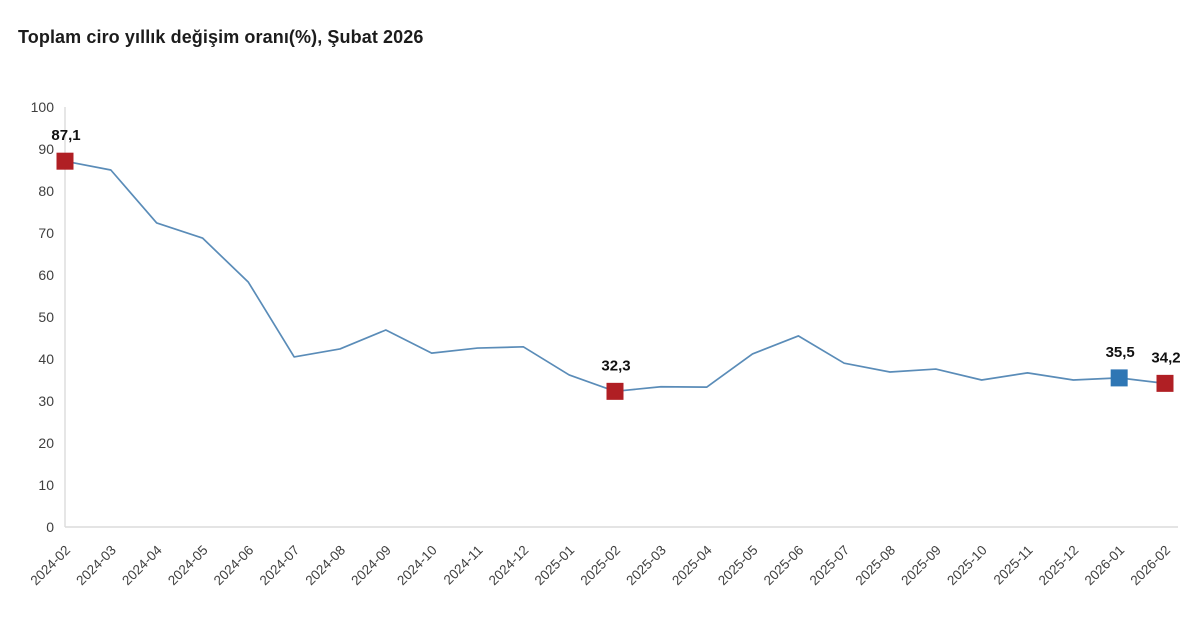  Describe the element at coordinates (46, 317) in the screenshot. I see `y-axis-tick-label: 50` at that location.